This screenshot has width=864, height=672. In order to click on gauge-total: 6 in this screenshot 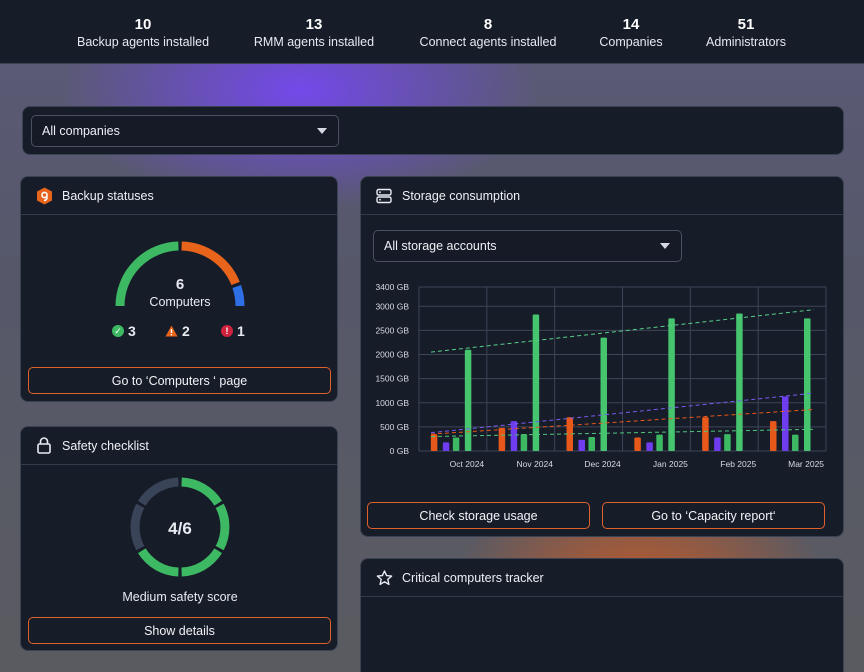, I will do `click(180, 284)`.